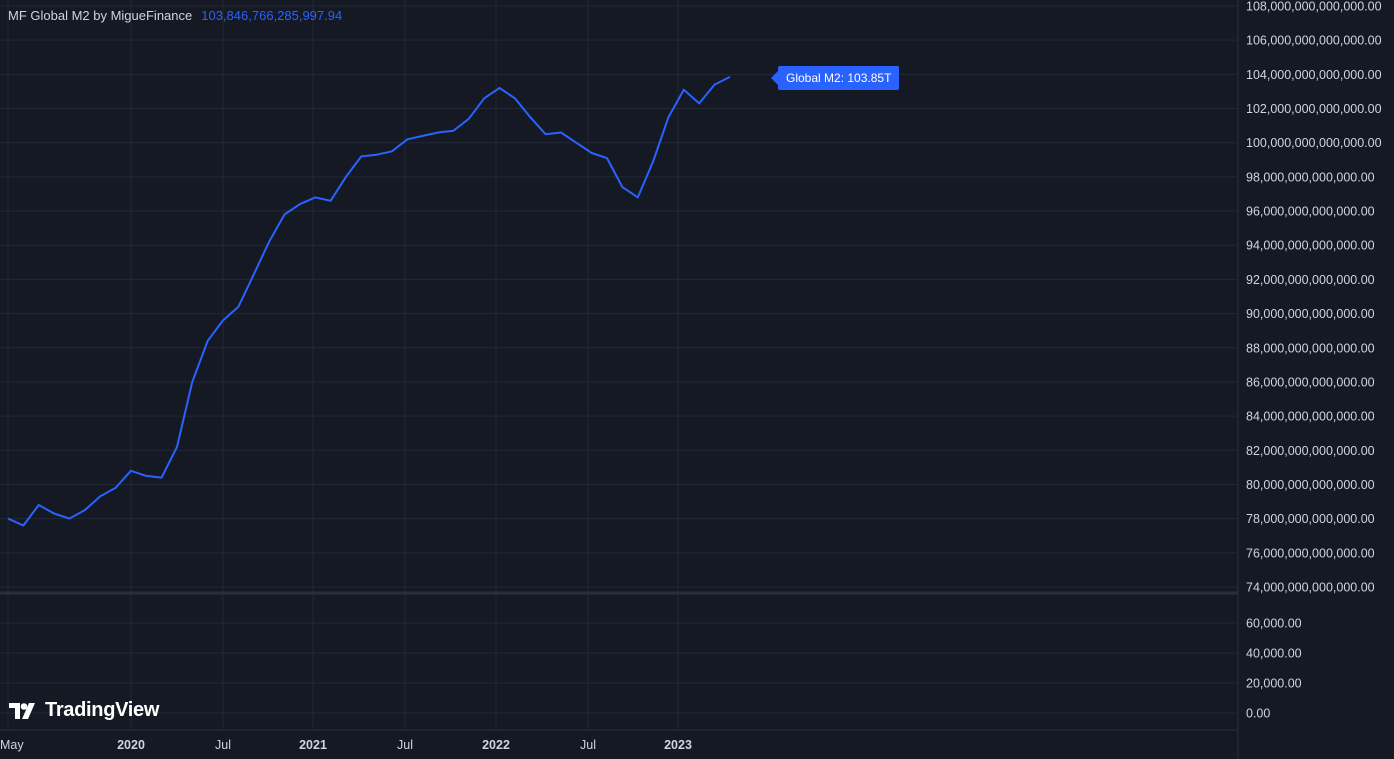 The height and width of the screenshot is (759, 1394). Describe the element at coordinates (835, 78) in the screenshot. I see `last-price-label: Global M2: 103.85T` at that location.